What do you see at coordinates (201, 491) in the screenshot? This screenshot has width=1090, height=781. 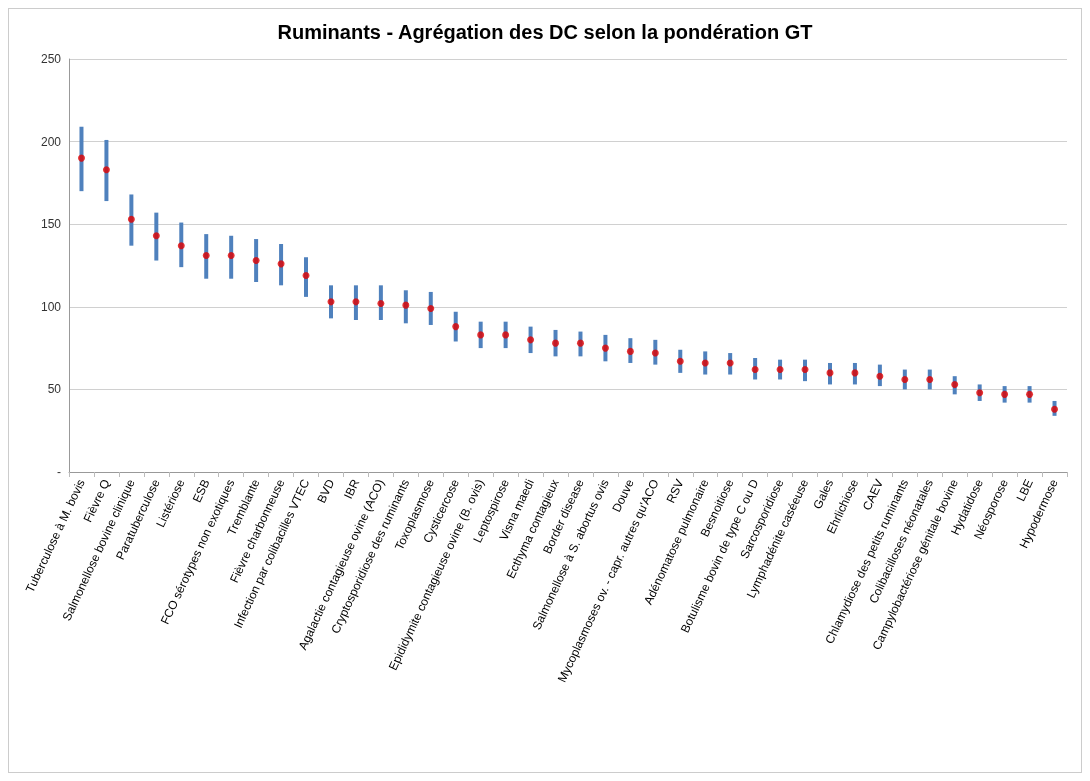 I see `x-tick-label: ESB` at bounding box center [201, 491].